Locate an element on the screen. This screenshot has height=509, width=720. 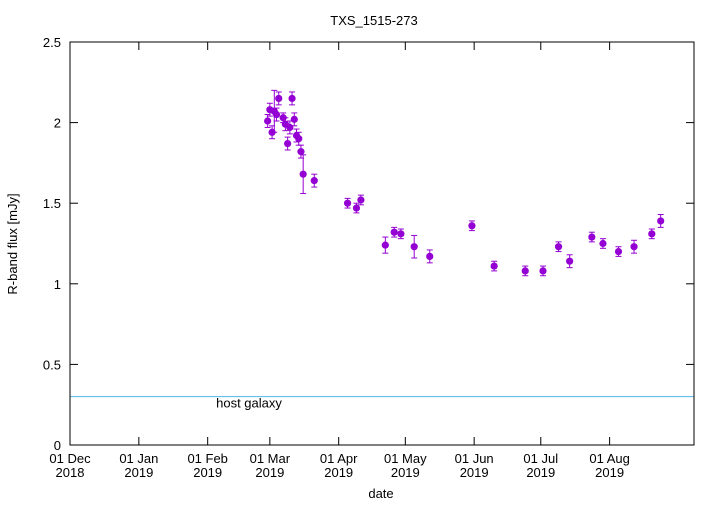
x-tick-label: 01 Jun is located at coordinates (474, 458).